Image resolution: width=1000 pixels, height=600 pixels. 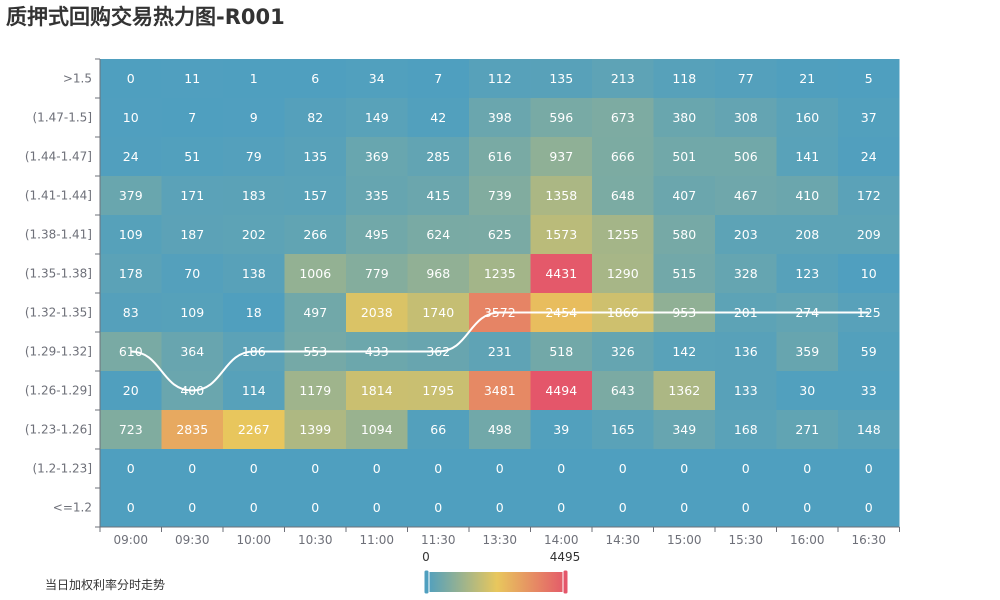 What do you see at coordinates (565, 582) in the screenshot?
I see `visual-map-max-handle` at bounding box center [565, 582].